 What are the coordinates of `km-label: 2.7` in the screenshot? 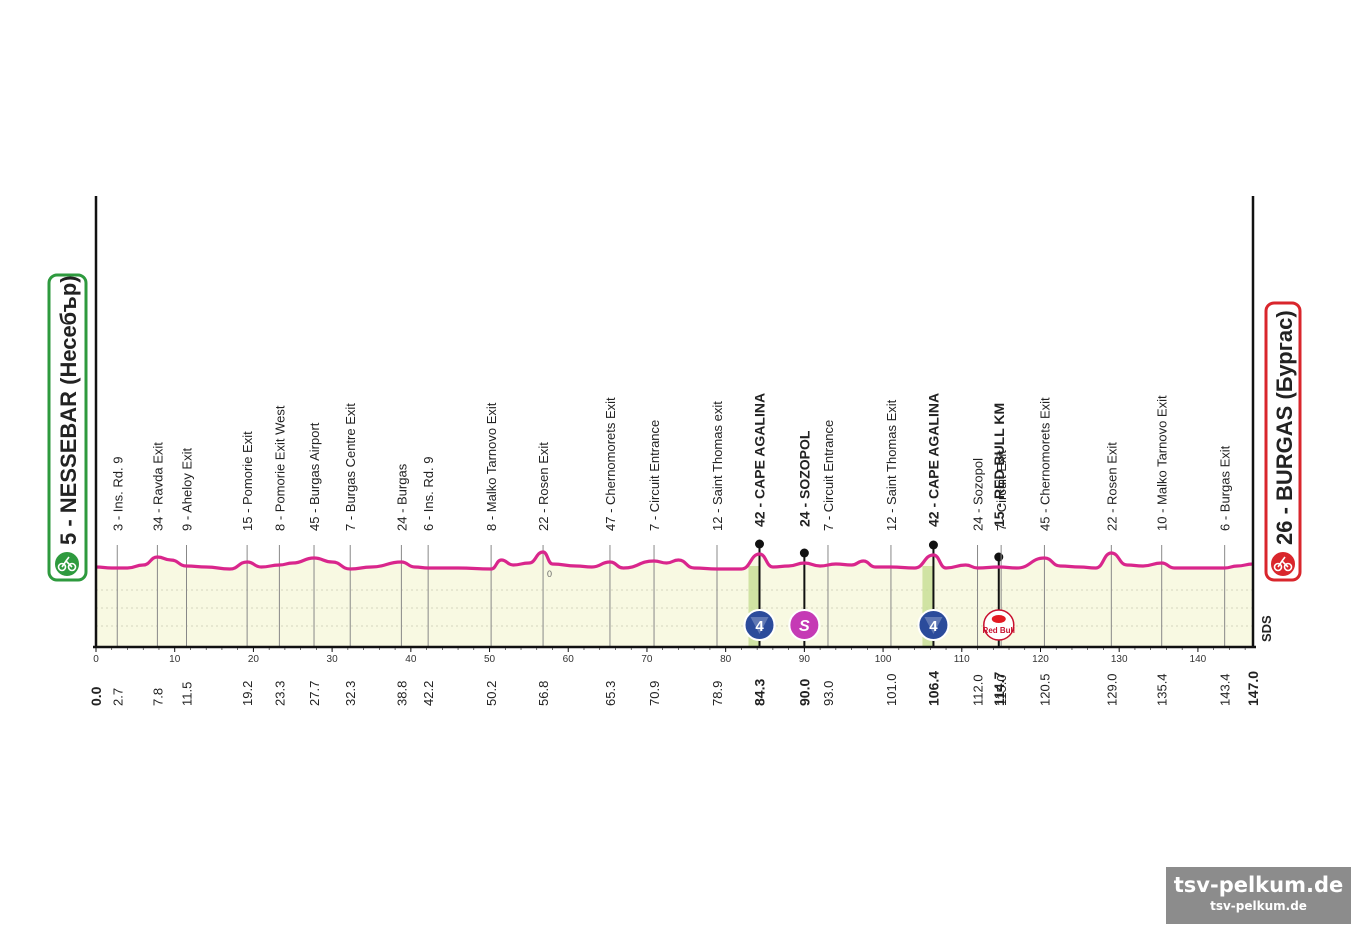 It's located at (117, 697).